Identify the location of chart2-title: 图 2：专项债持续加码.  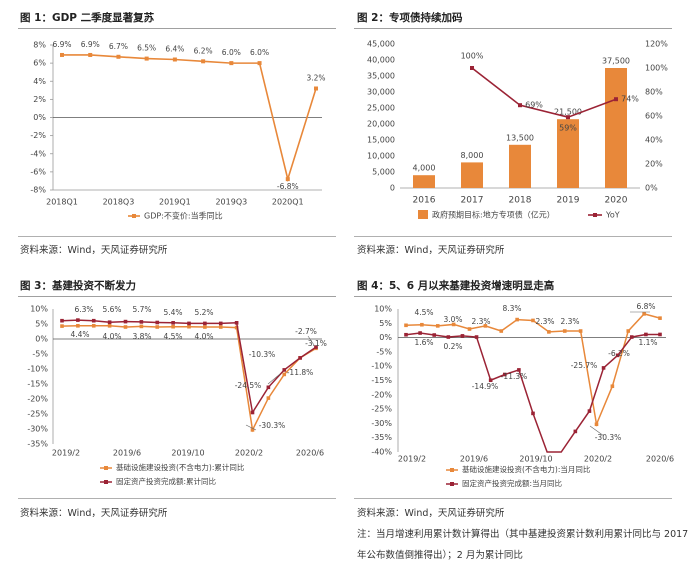
(410, 18).